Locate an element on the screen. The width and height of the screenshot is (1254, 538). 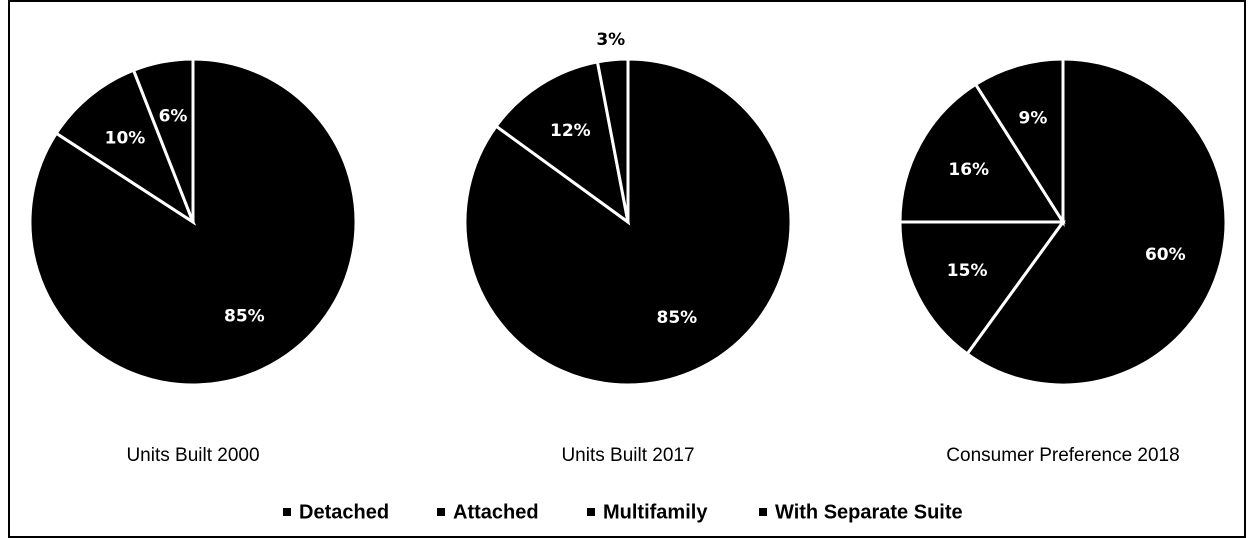
slice-label: 6% is located at coordinates (173, 116).